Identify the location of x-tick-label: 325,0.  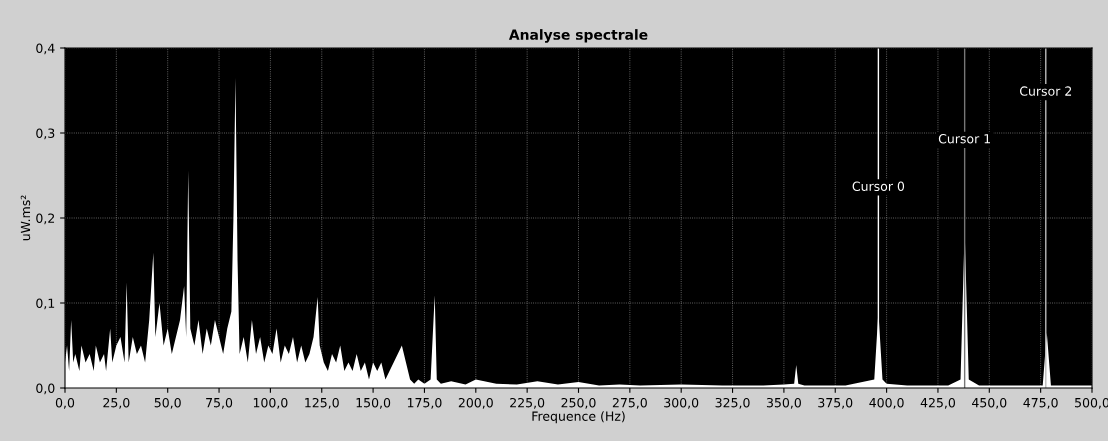
(732, 403).